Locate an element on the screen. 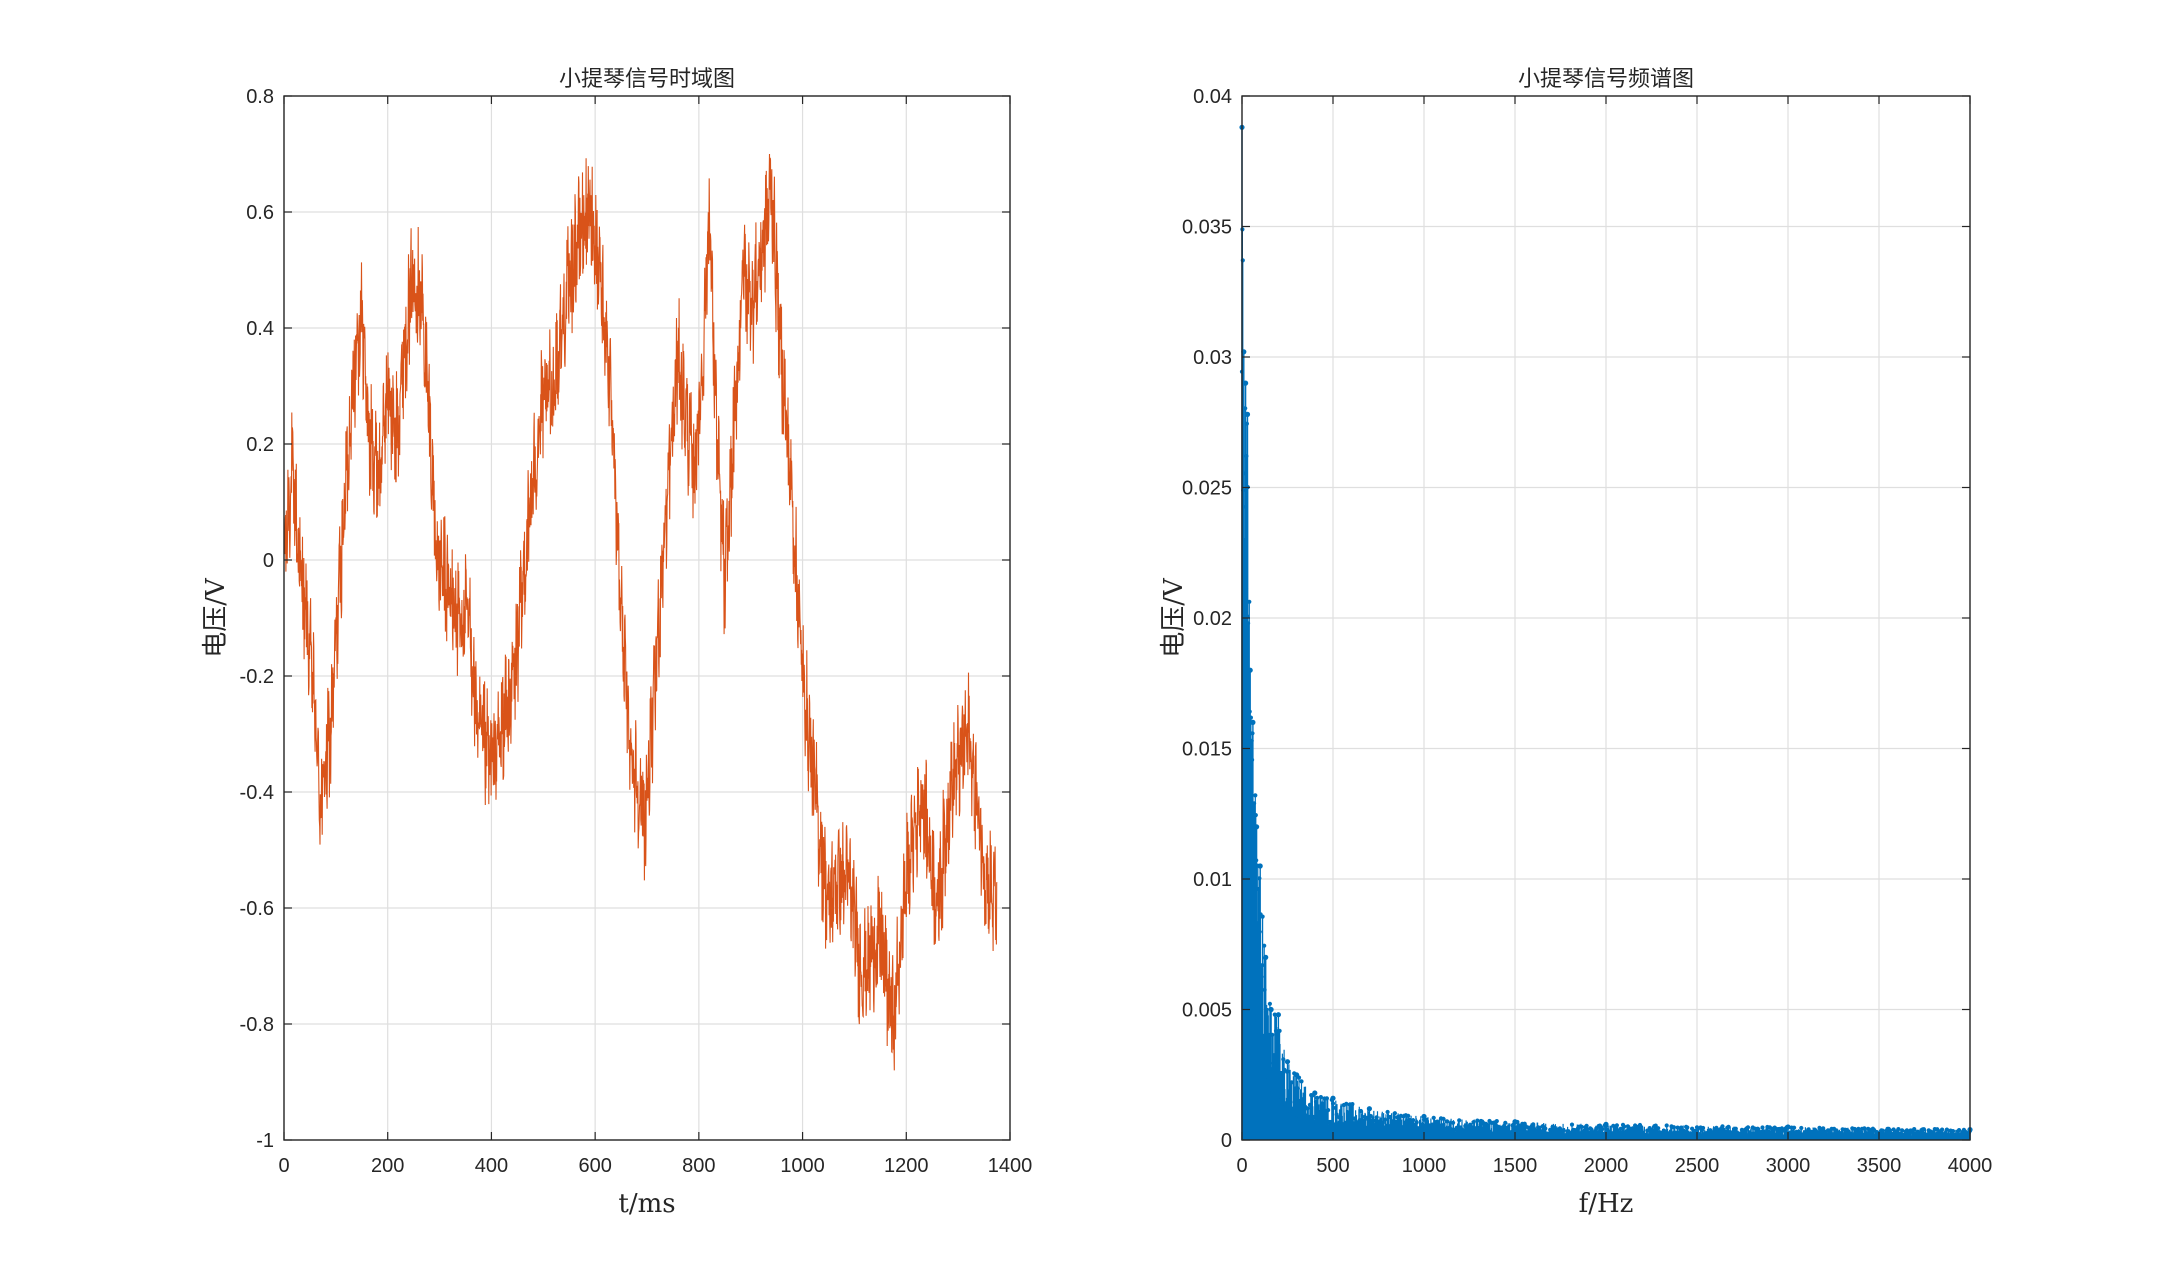 This screenshot has height=1272, width=2160. spectrum-xtick-label: 500 is located at coordinates (1332, 1166).